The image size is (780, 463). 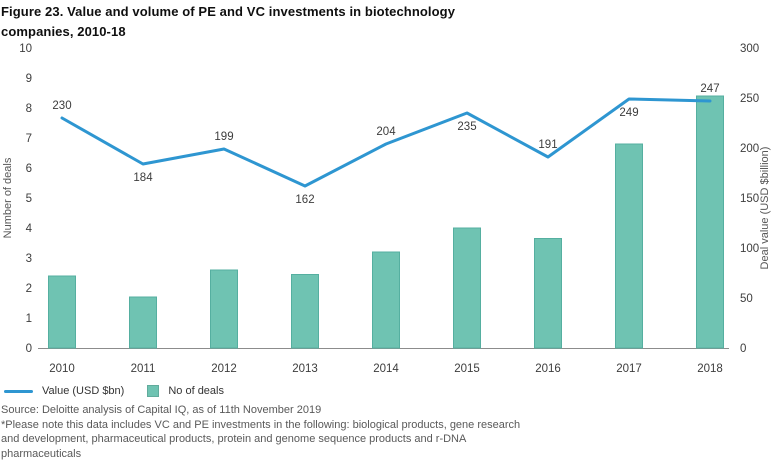 What do you see at coordinates (223, 137) in the screenshot?
I see `data-label-2012: 199` at bounding box center [223, 137].